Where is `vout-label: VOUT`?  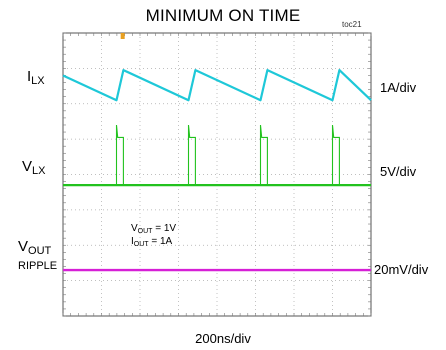 vout-label: VOUT is located at coordinates (34, 247).